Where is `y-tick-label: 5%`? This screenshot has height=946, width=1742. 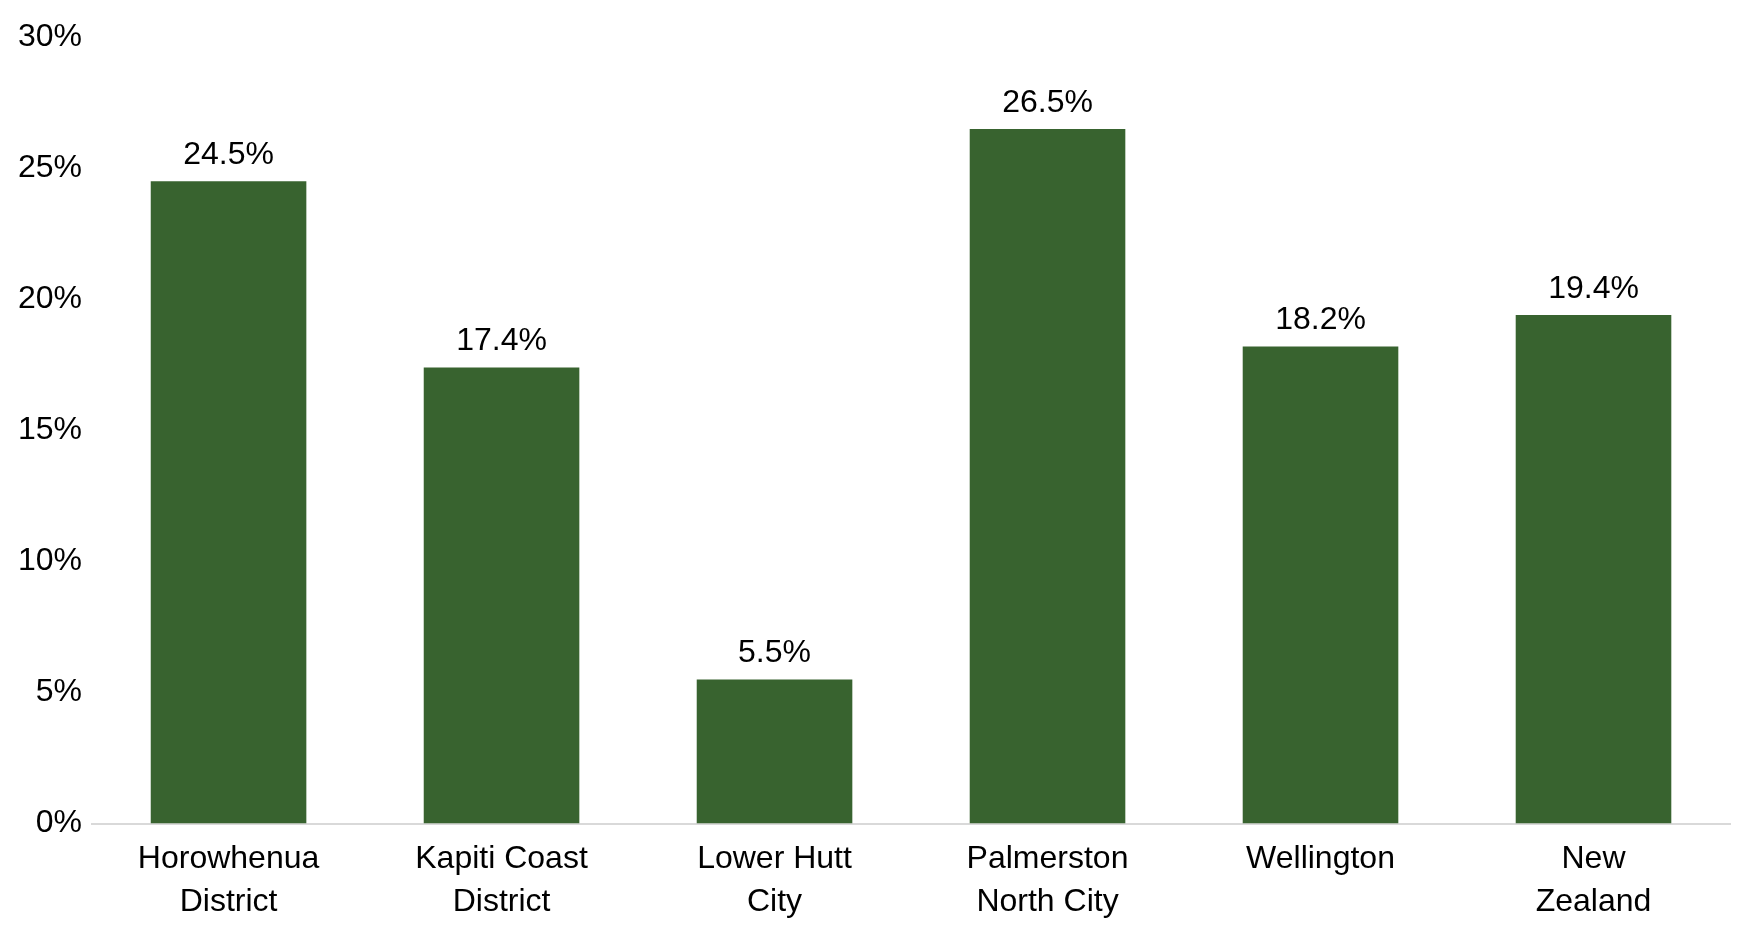 y-tick-label: 5% is located at coordinates (59, 690).